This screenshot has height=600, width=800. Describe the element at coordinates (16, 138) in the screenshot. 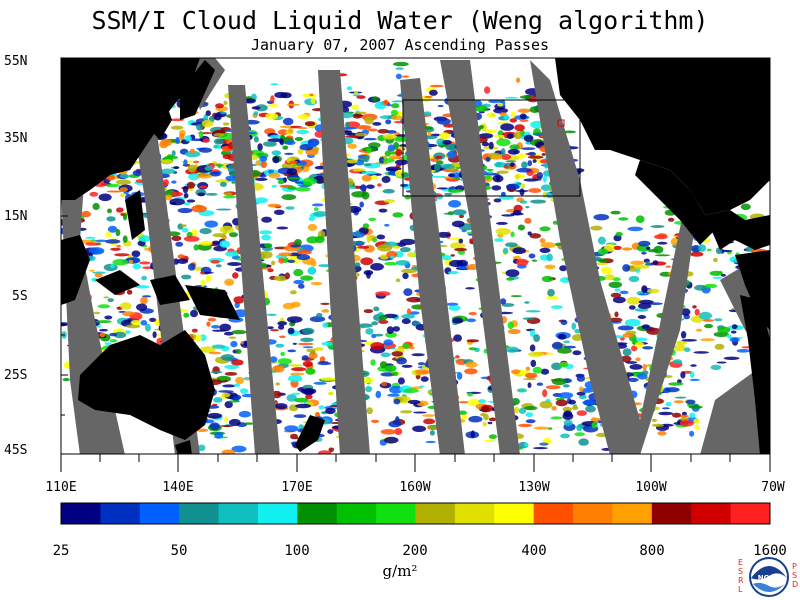

I see `lat-label-35n: 35N` at that location.